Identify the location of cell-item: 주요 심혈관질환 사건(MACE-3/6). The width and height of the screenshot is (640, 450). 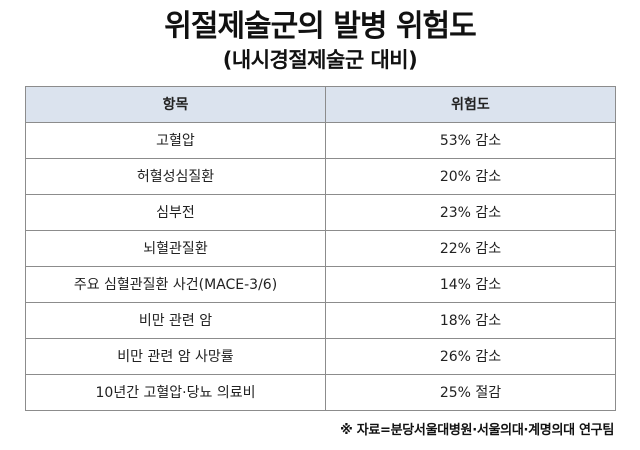
(175, 284).